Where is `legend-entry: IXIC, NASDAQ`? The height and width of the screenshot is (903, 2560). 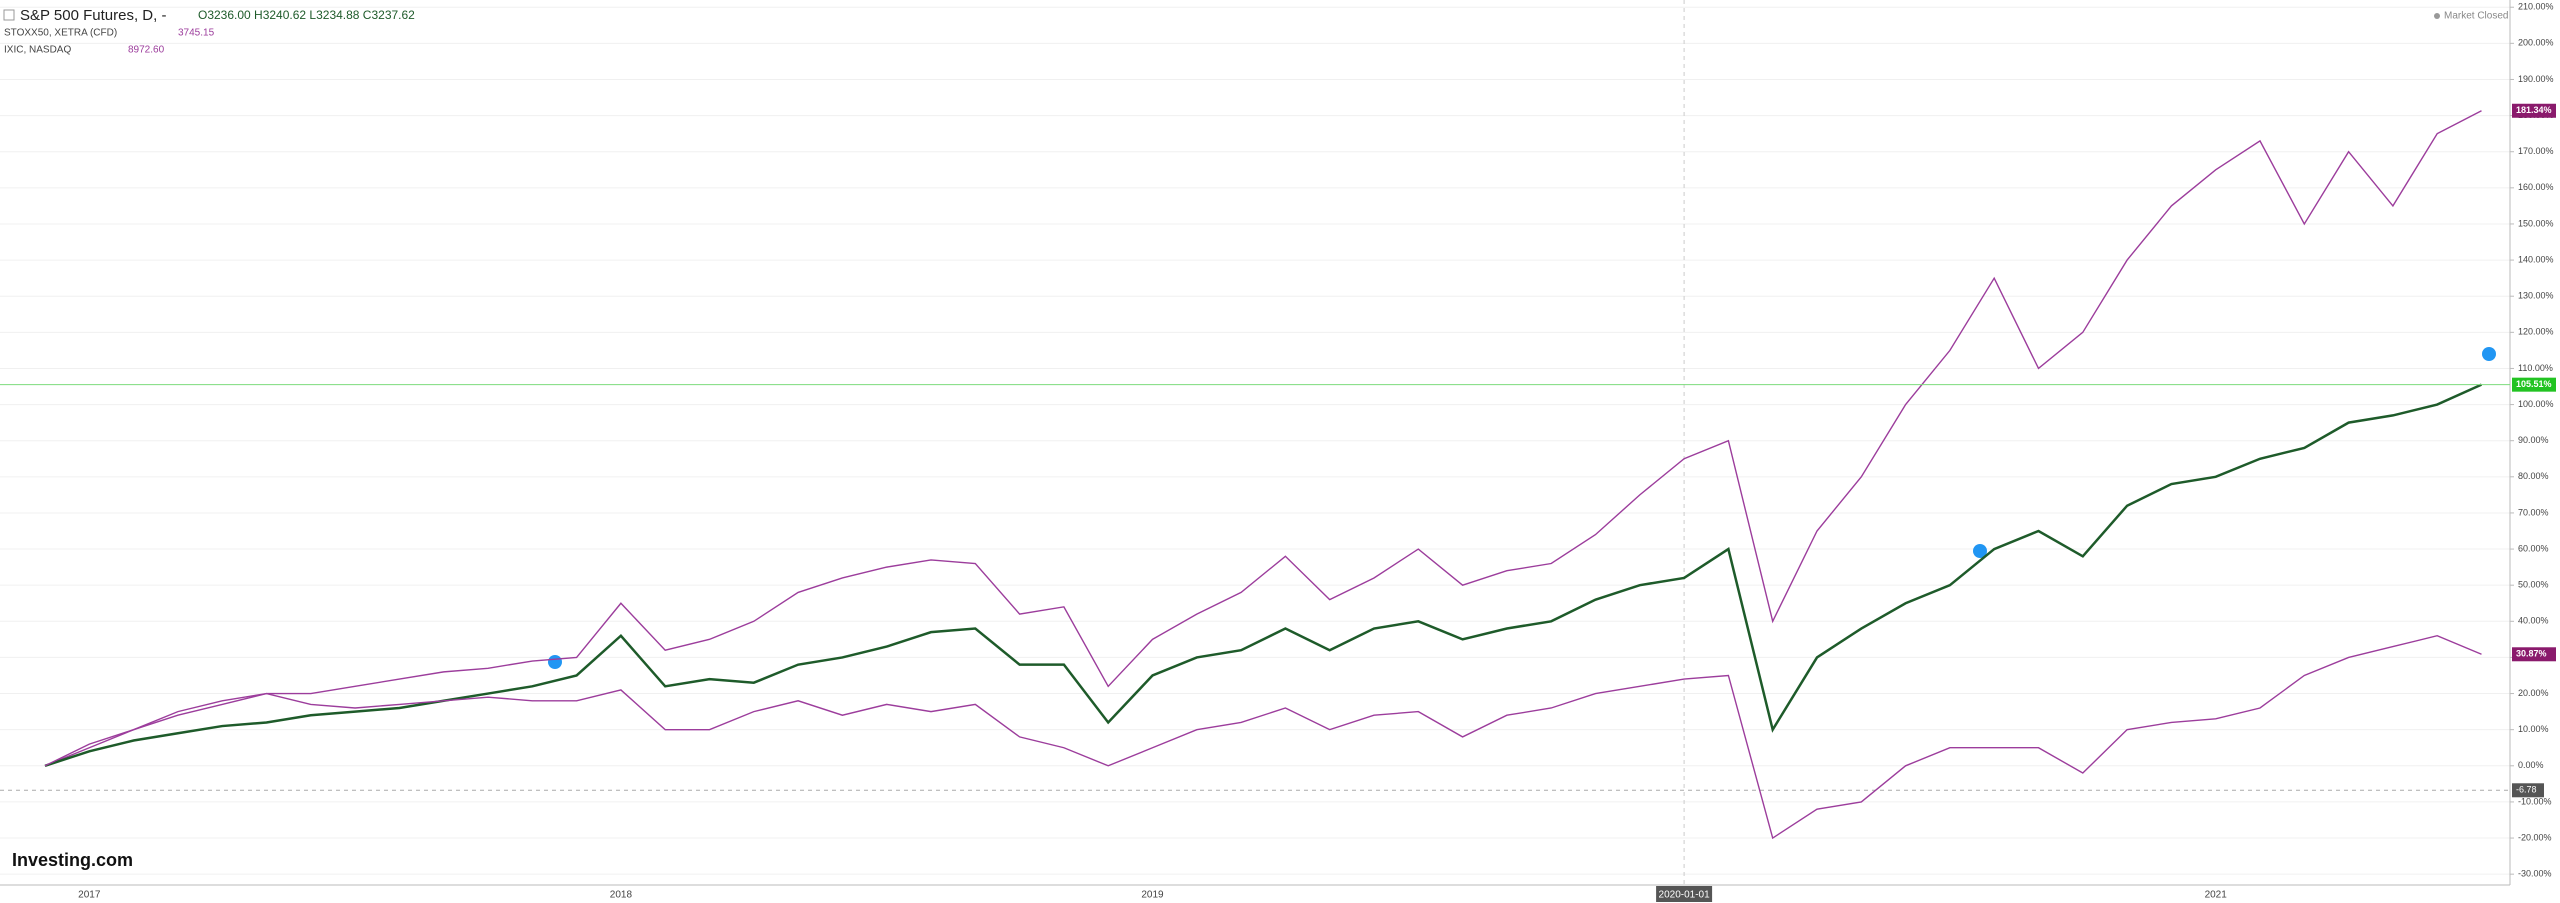
legend-entry: IXIC, NASDAQ is located at coordinates (37, 50).